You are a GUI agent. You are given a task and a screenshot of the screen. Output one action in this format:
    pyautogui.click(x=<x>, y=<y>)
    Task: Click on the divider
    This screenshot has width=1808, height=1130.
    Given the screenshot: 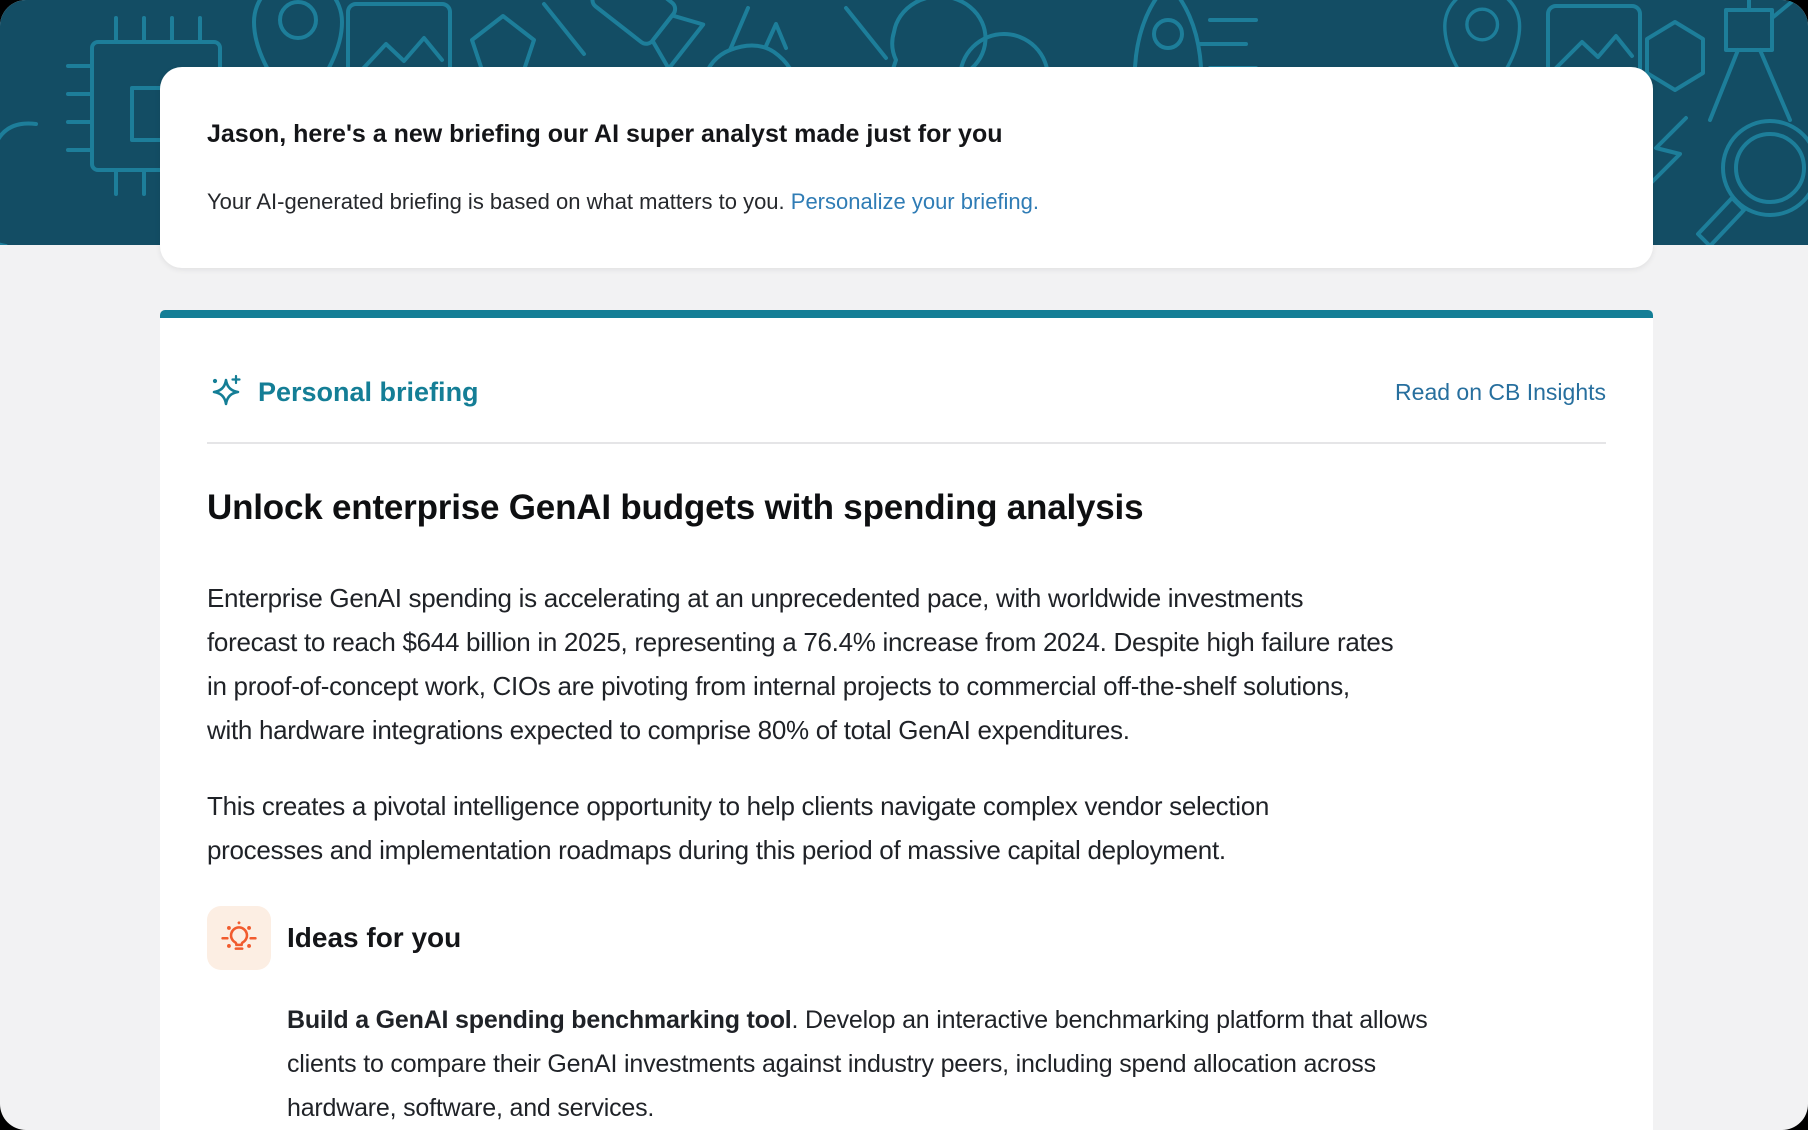 What is the action you would take?
    pyautogui.click(x=906, y=443)
    